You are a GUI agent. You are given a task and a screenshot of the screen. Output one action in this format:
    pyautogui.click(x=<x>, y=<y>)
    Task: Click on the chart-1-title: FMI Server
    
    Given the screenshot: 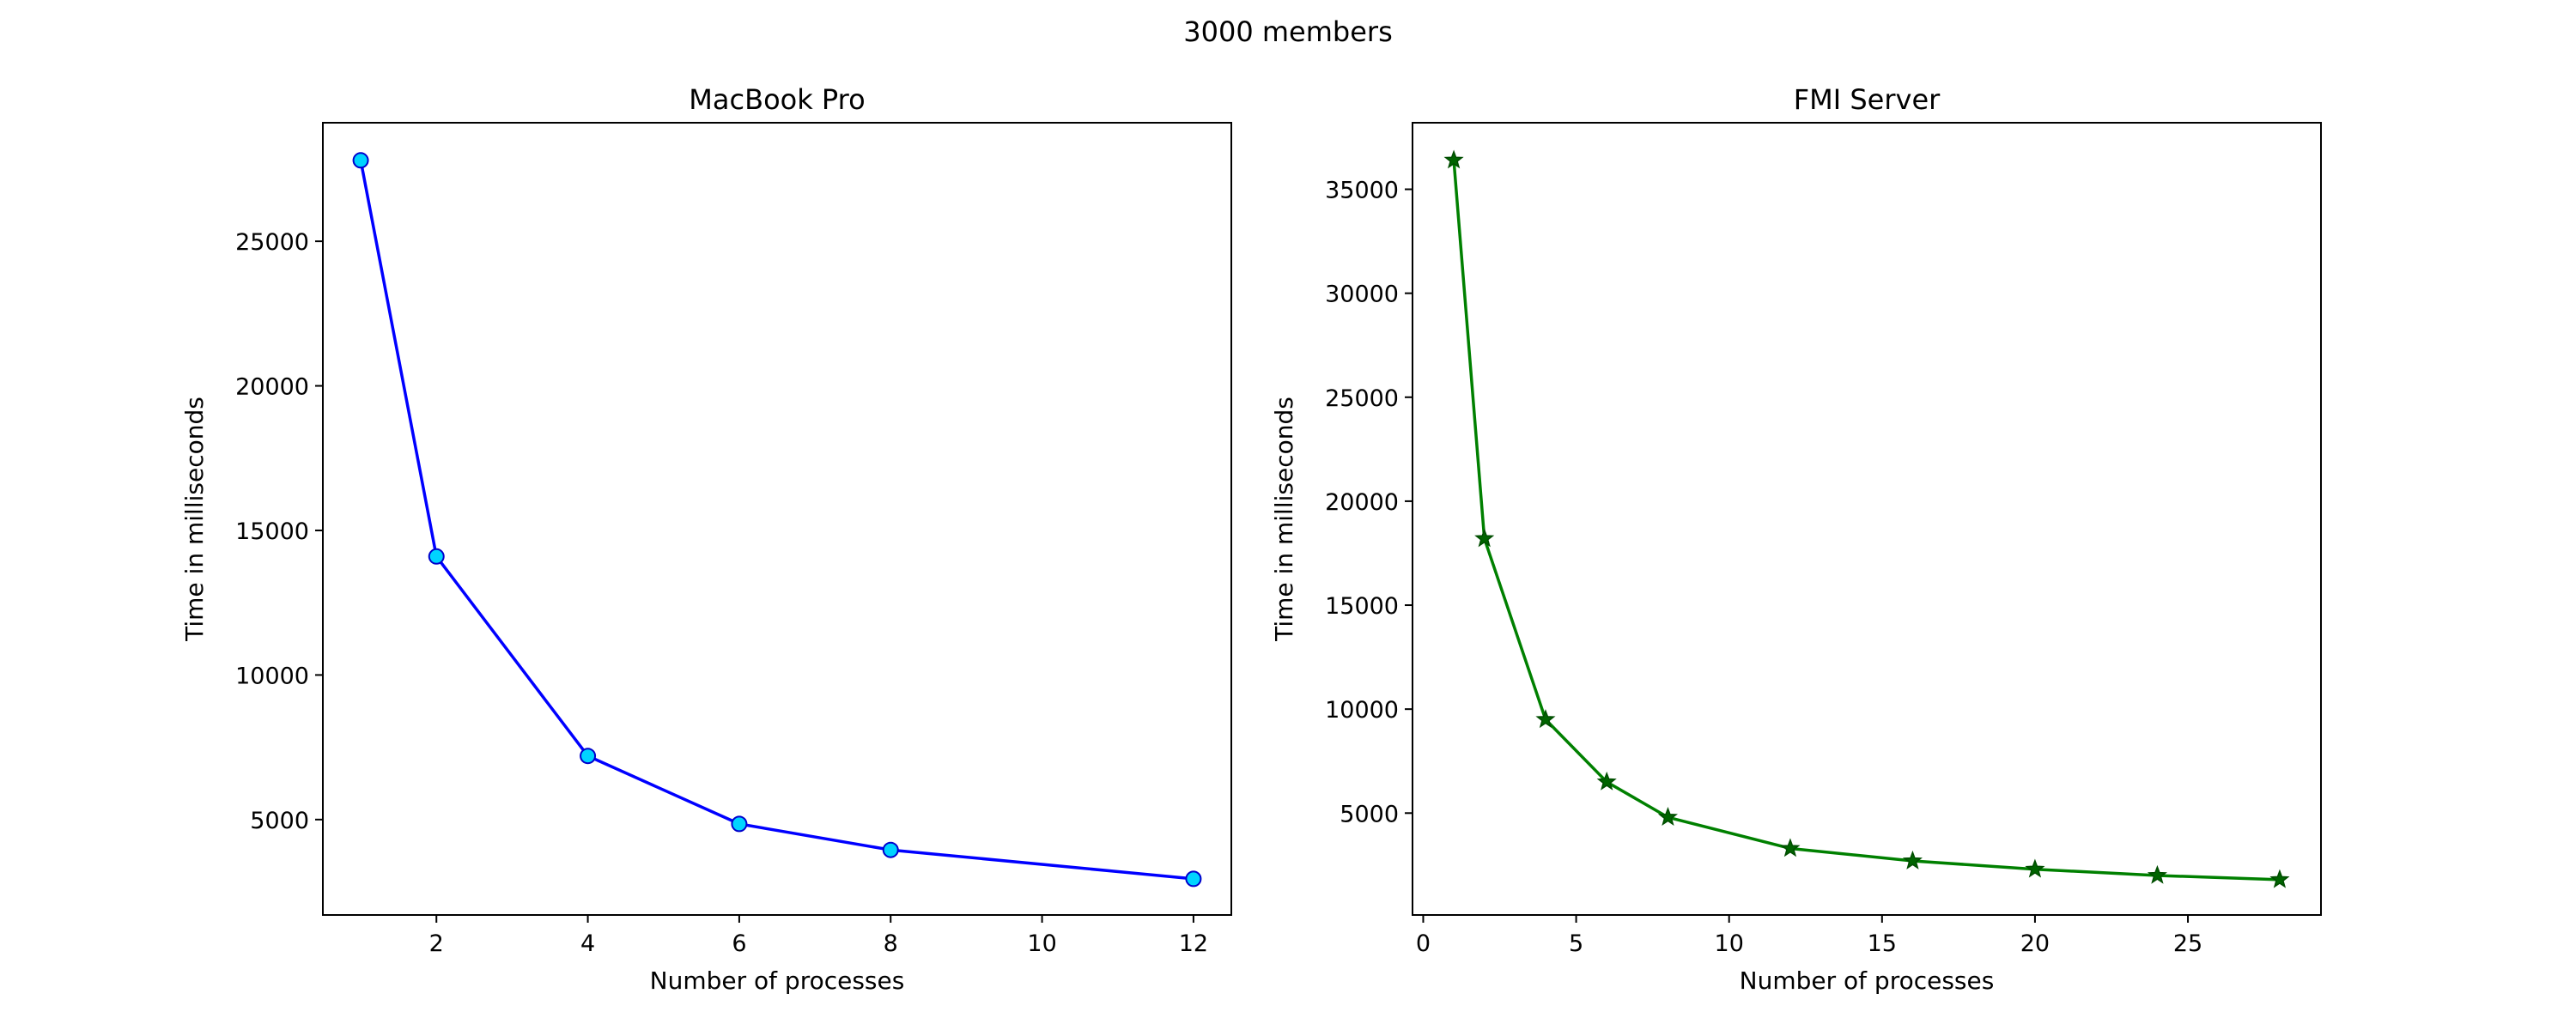 What is the action you would take?
    pyautogui.click(x=1867, y=99)
    